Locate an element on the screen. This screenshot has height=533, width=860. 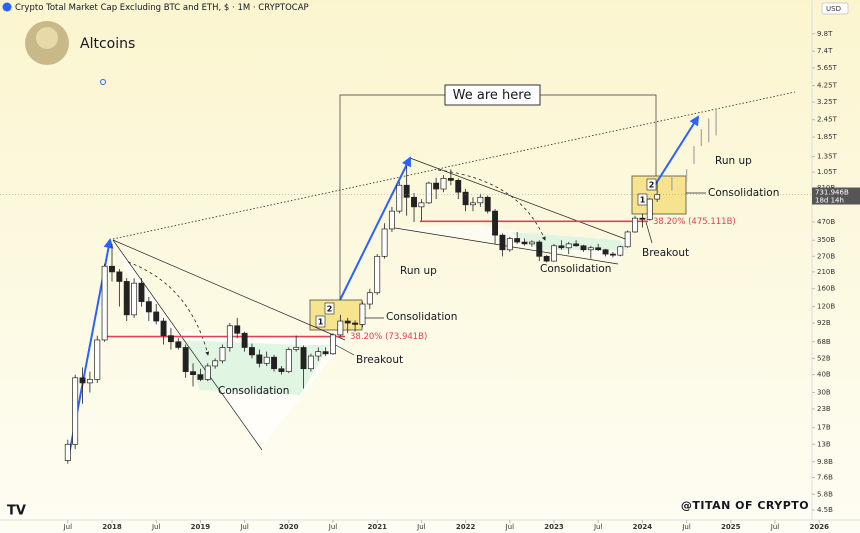
x-tick-label: 2019 is located at coordinates (201, 527).